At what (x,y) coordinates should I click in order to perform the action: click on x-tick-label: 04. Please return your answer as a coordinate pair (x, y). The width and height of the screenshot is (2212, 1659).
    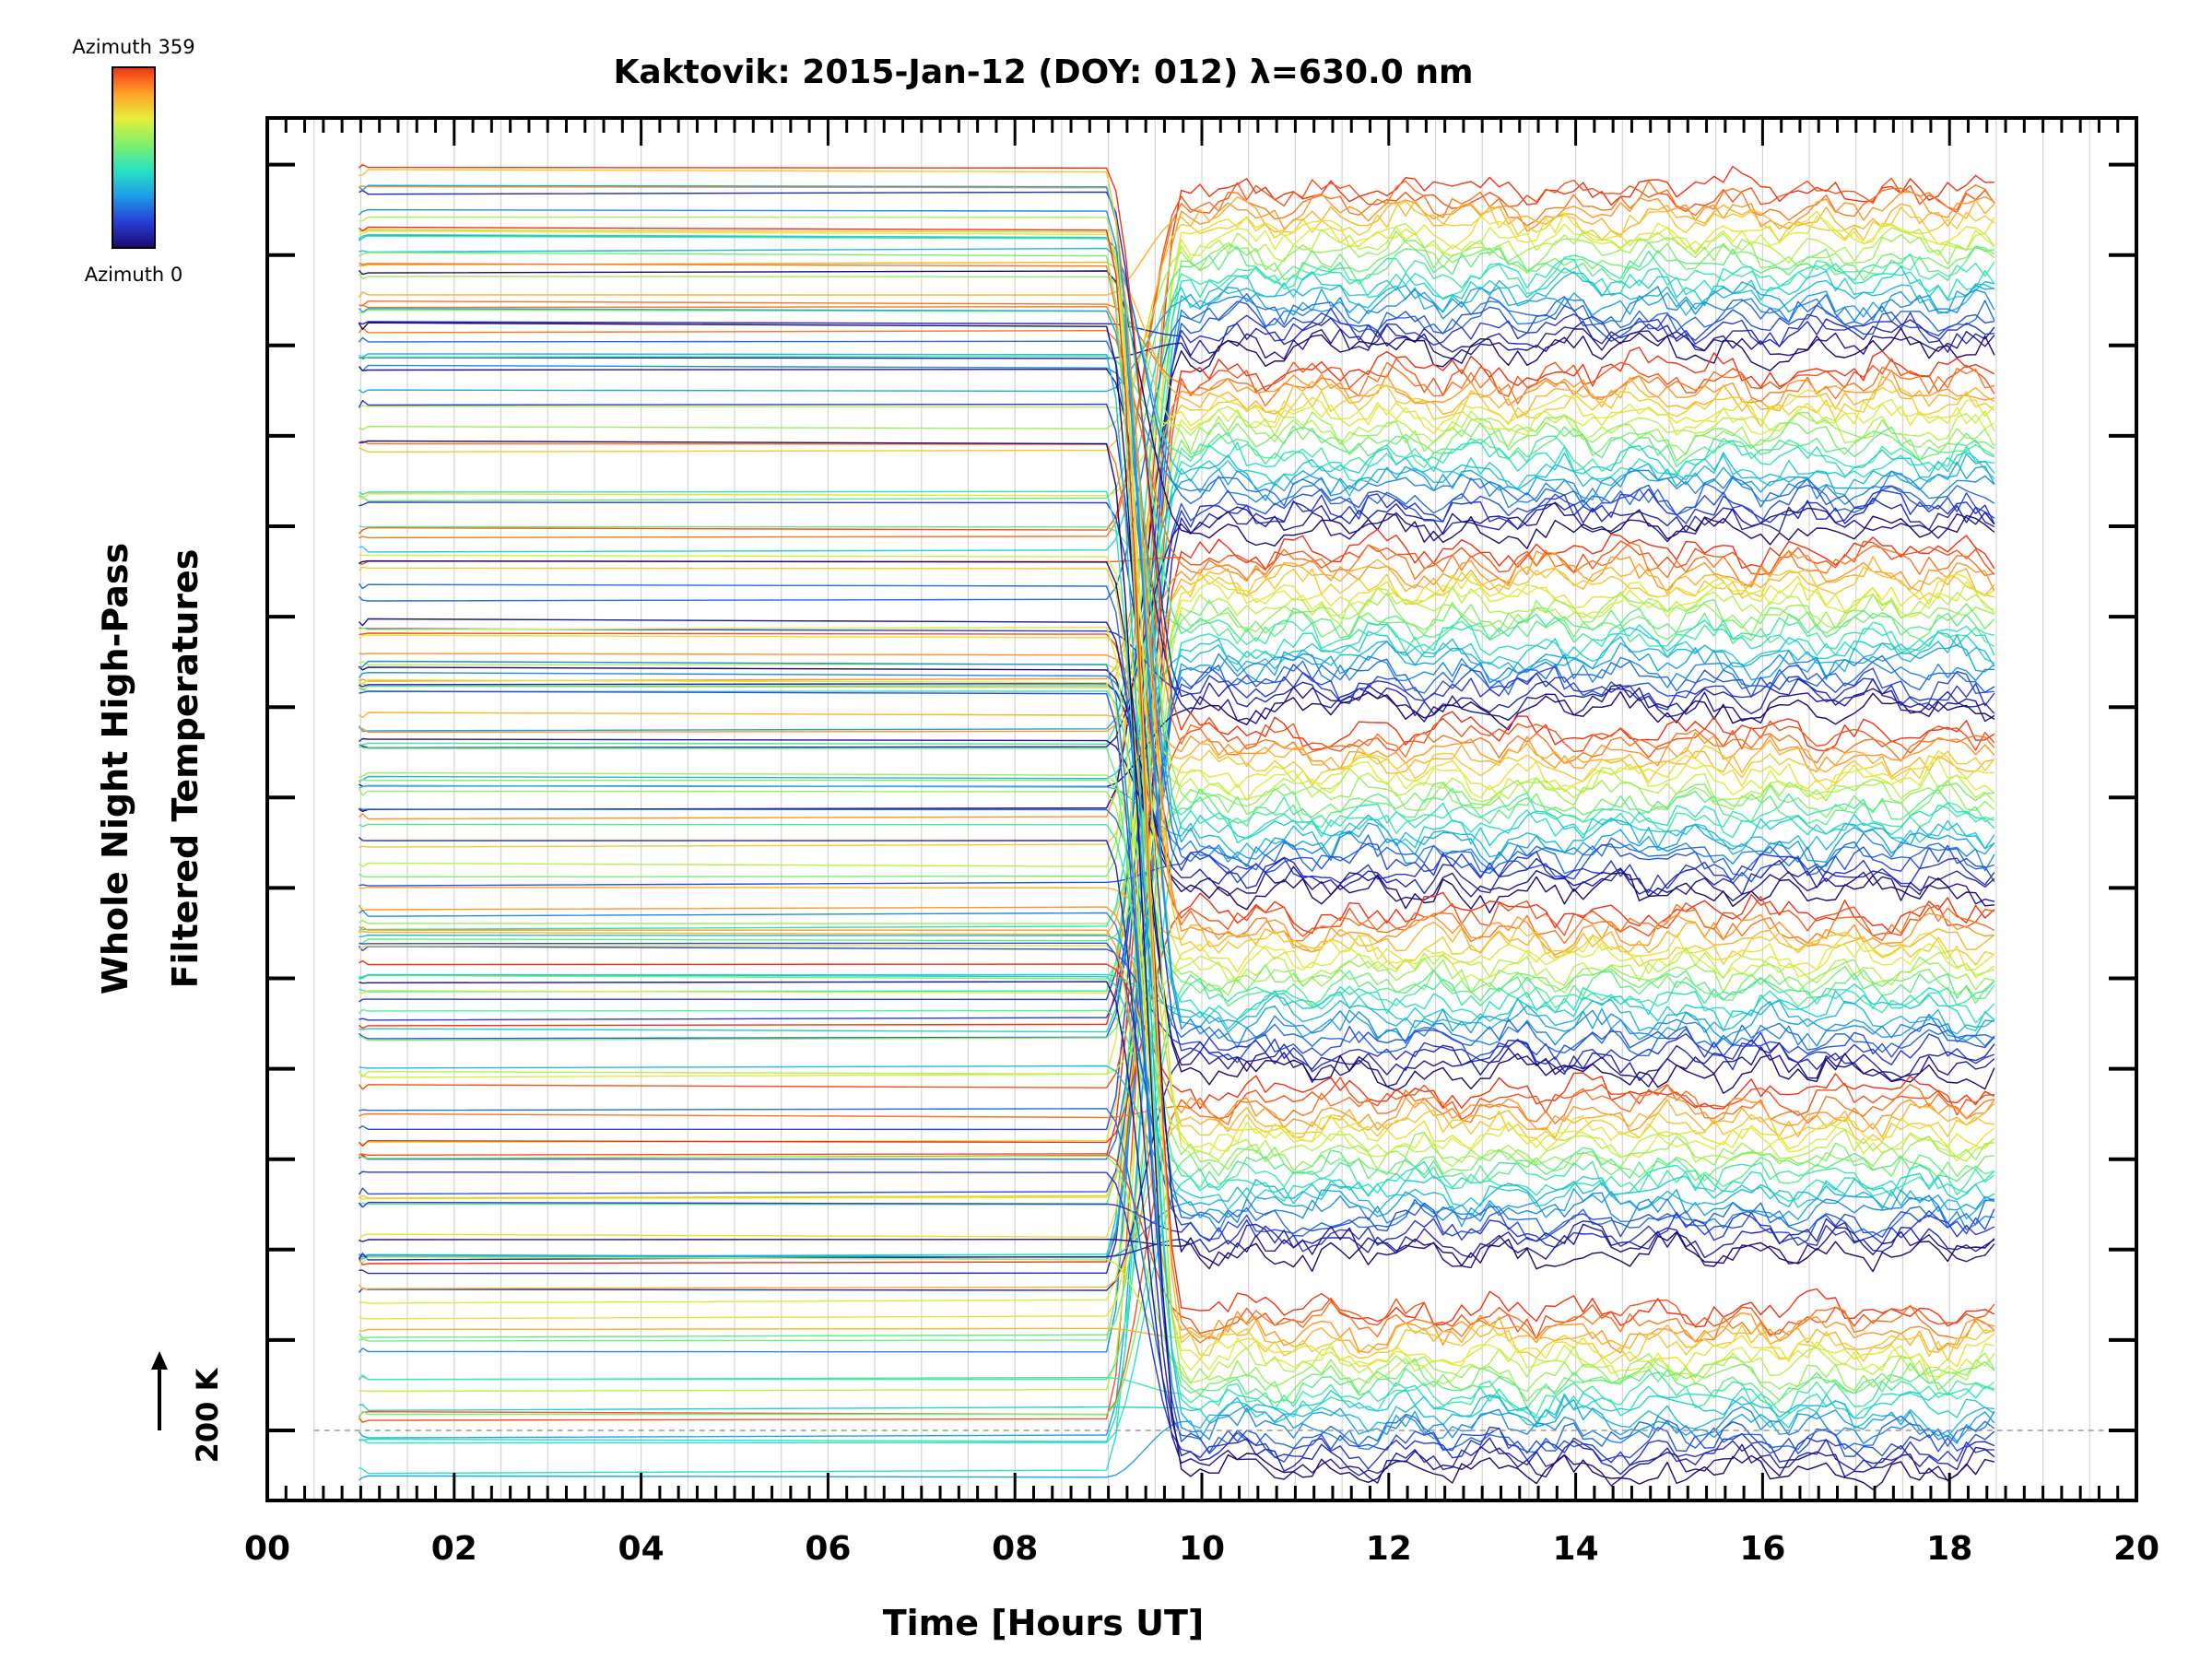
    Looking at the image, I should click on (641, 1549).